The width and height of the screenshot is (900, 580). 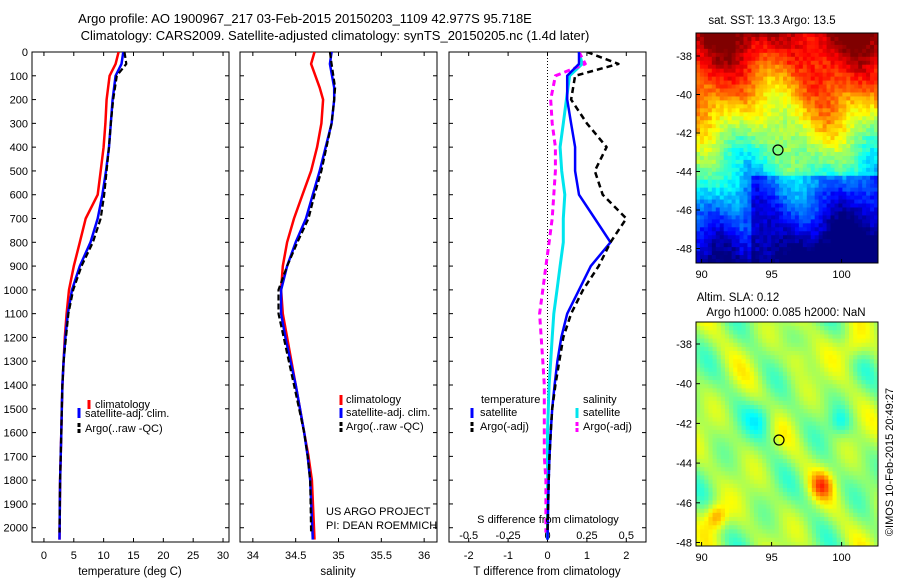 What do you see at coordinates (19, 243) in the screenshot?
I see `depth-tick-label: 800` at bounding box center [19, 243].